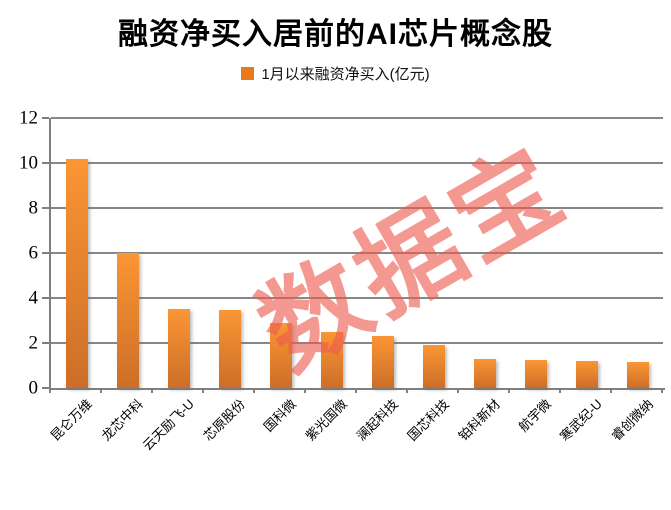 This screenshot has width=671, height=510. What do you see at coordinates (357, 208) in the screenshot?
I see `gridline-y8` at bounding box center [357, 208].